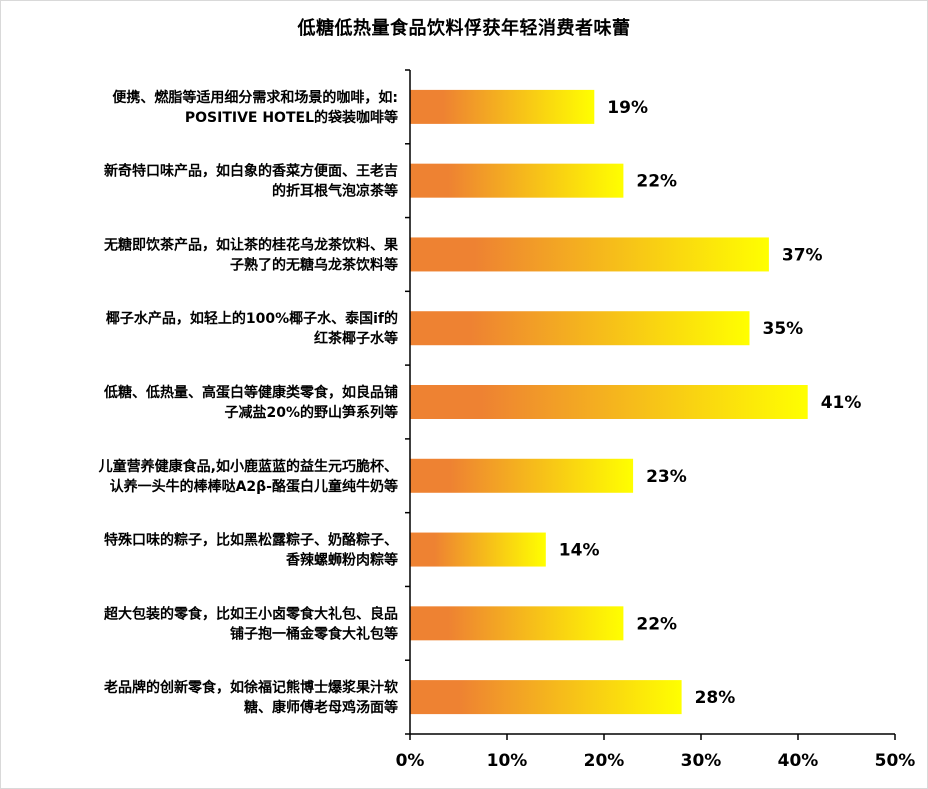 The width and height of the screenshot is (928, 789). What do you see at coordinates (783, 329) in the screenshot?
I see `data-label: 35%` at bounding box center [783, 329].